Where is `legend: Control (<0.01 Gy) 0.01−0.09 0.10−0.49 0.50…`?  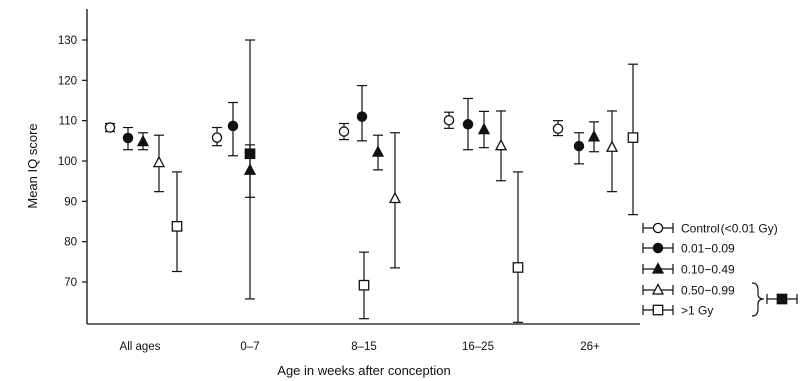
legend: Control (<0.01 Gy) 0.01−0.09 0.10−0.49 0.50… is located at coordinates (720, 270).